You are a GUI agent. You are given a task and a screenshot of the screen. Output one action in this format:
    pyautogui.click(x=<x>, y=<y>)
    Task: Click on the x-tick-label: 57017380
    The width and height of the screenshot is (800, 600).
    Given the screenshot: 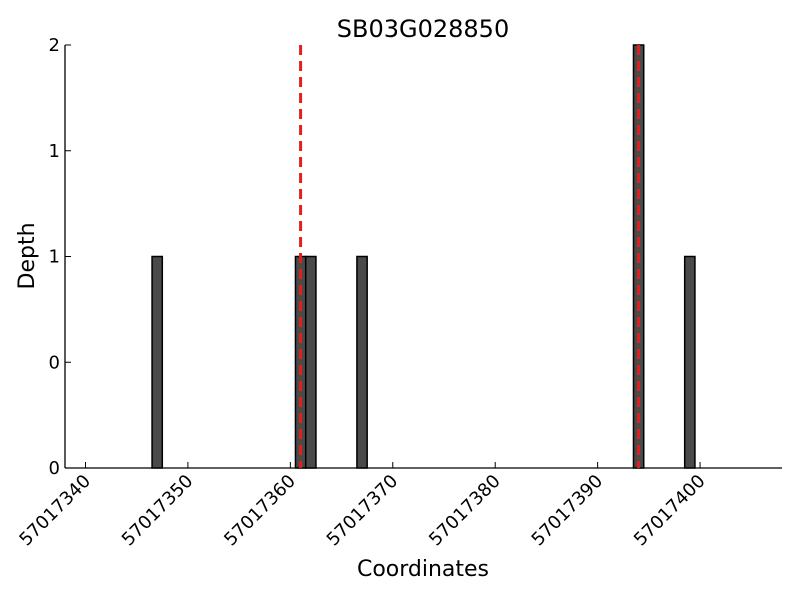 What is the action you would take?
    pyautogui.click(x=465, y=511)
    